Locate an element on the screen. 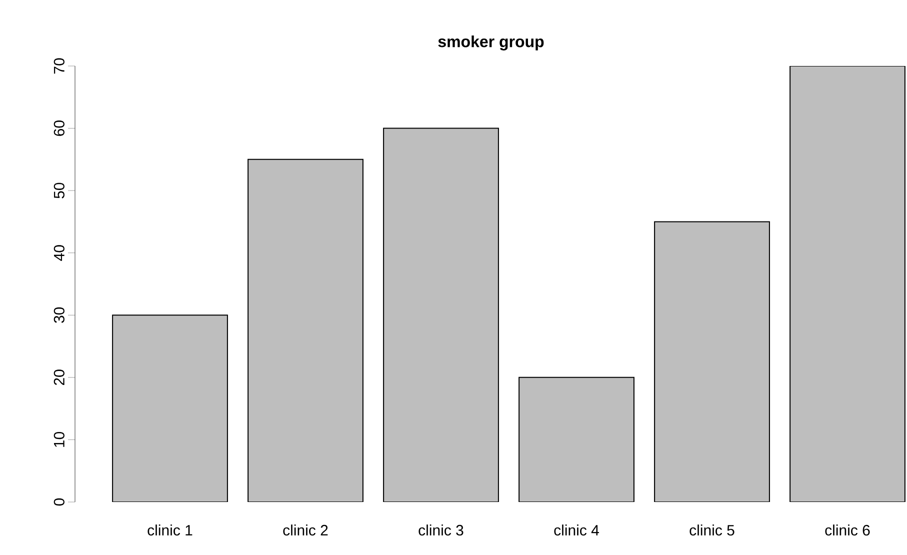 The height and width of the screenshot is (555, 907). y-tick-label: 20 is located at coordinates (59, 378).